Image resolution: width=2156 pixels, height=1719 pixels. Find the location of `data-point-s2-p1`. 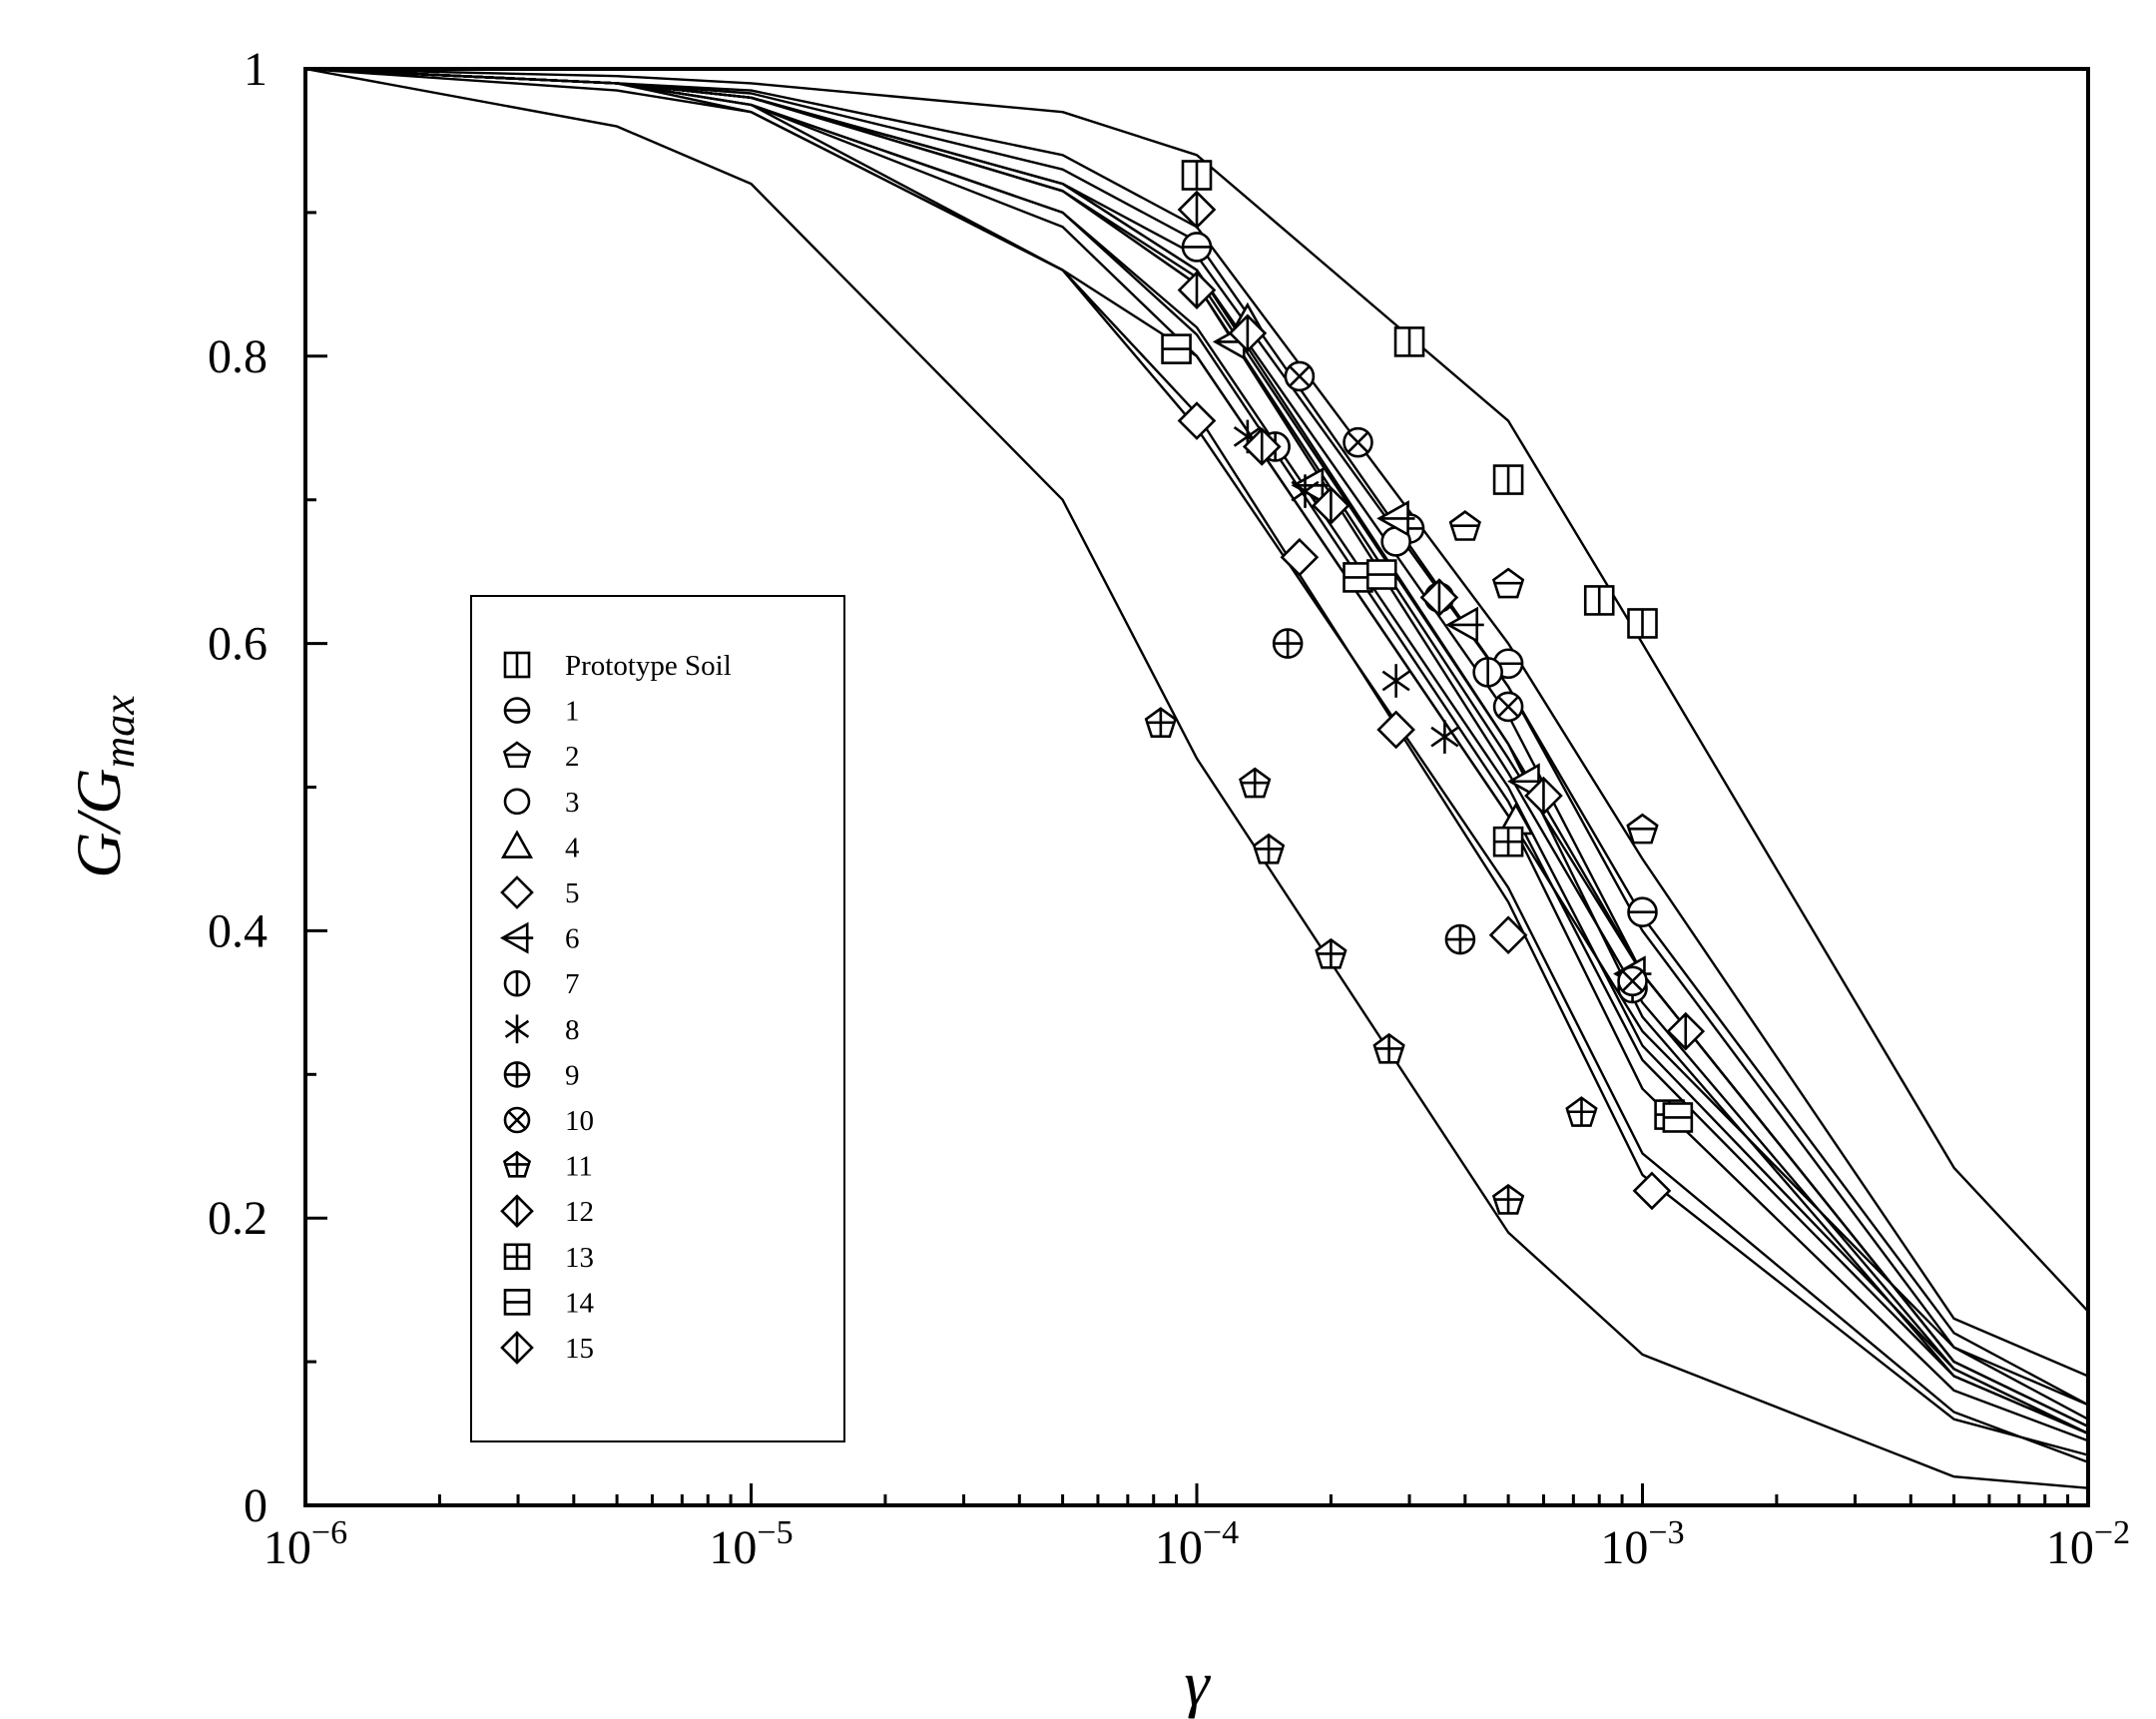

data-point-s2-p1 is located at coordinates (1508, 583).